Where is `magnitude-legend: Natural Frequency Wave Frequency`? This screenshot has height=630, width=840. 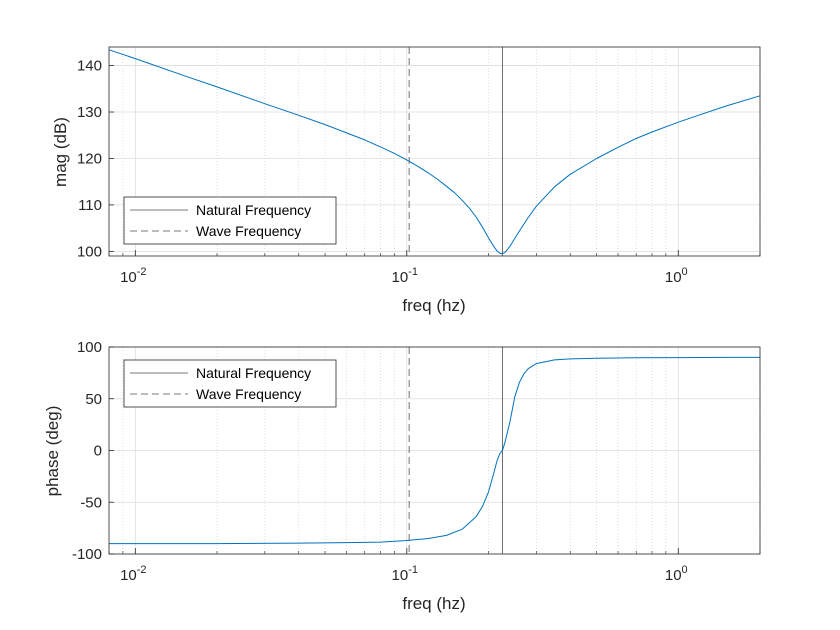
magnitude-legend: Natural Frequency Wave Frequency is located at coordinates (230, 220).